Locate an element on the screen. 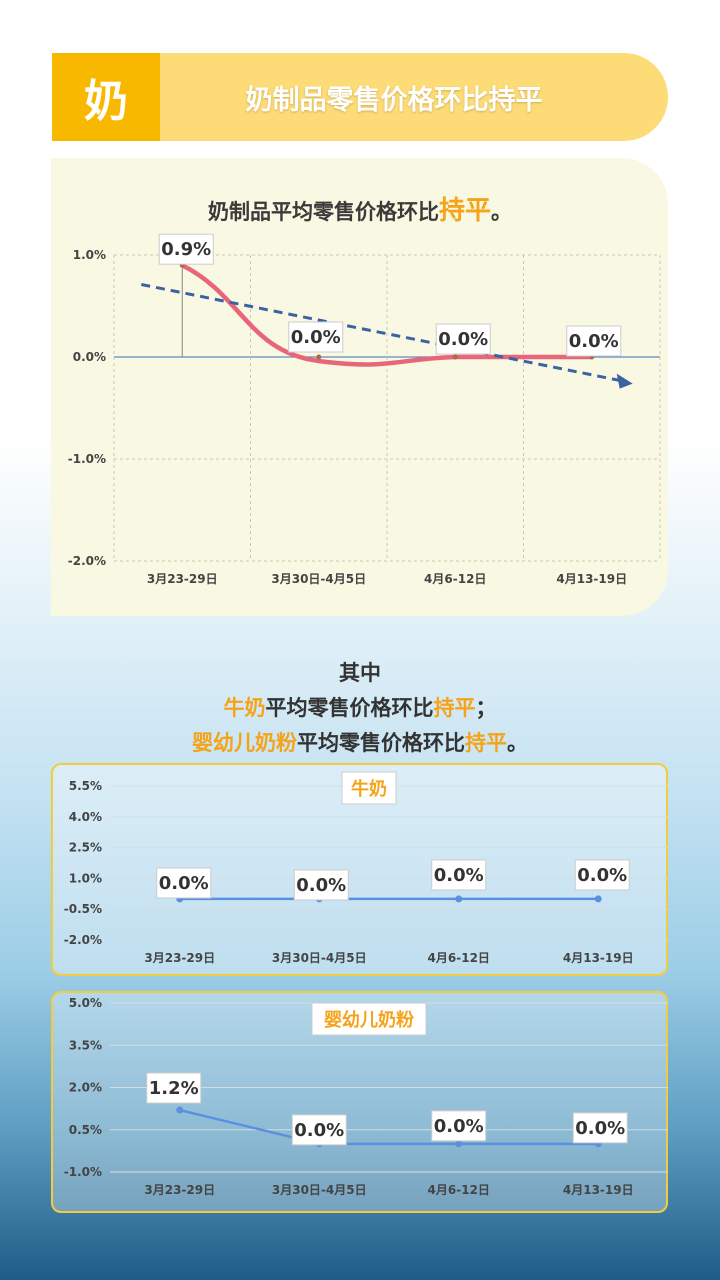  main-chart-title: 奶制品平均零售价格环比持平。 is located at coordinates (360, 208).